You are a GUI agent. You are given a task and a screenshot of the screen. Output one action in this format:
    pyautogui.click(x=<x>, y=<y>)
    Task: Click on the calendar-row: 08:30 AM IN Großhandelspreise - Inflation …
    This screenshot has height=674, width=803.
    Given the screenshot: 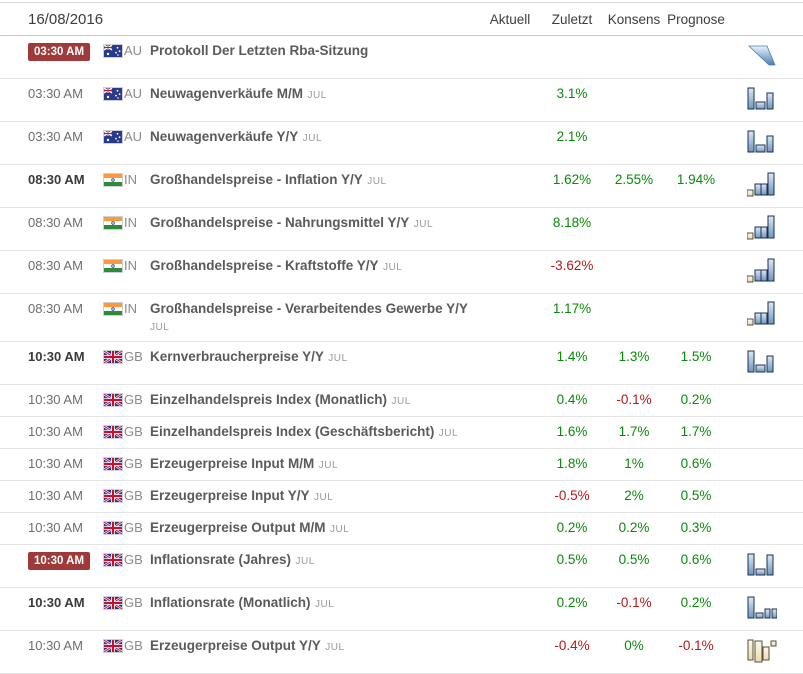 What is the action you would take?
    pyautogui.click(x=401, y=186)
    